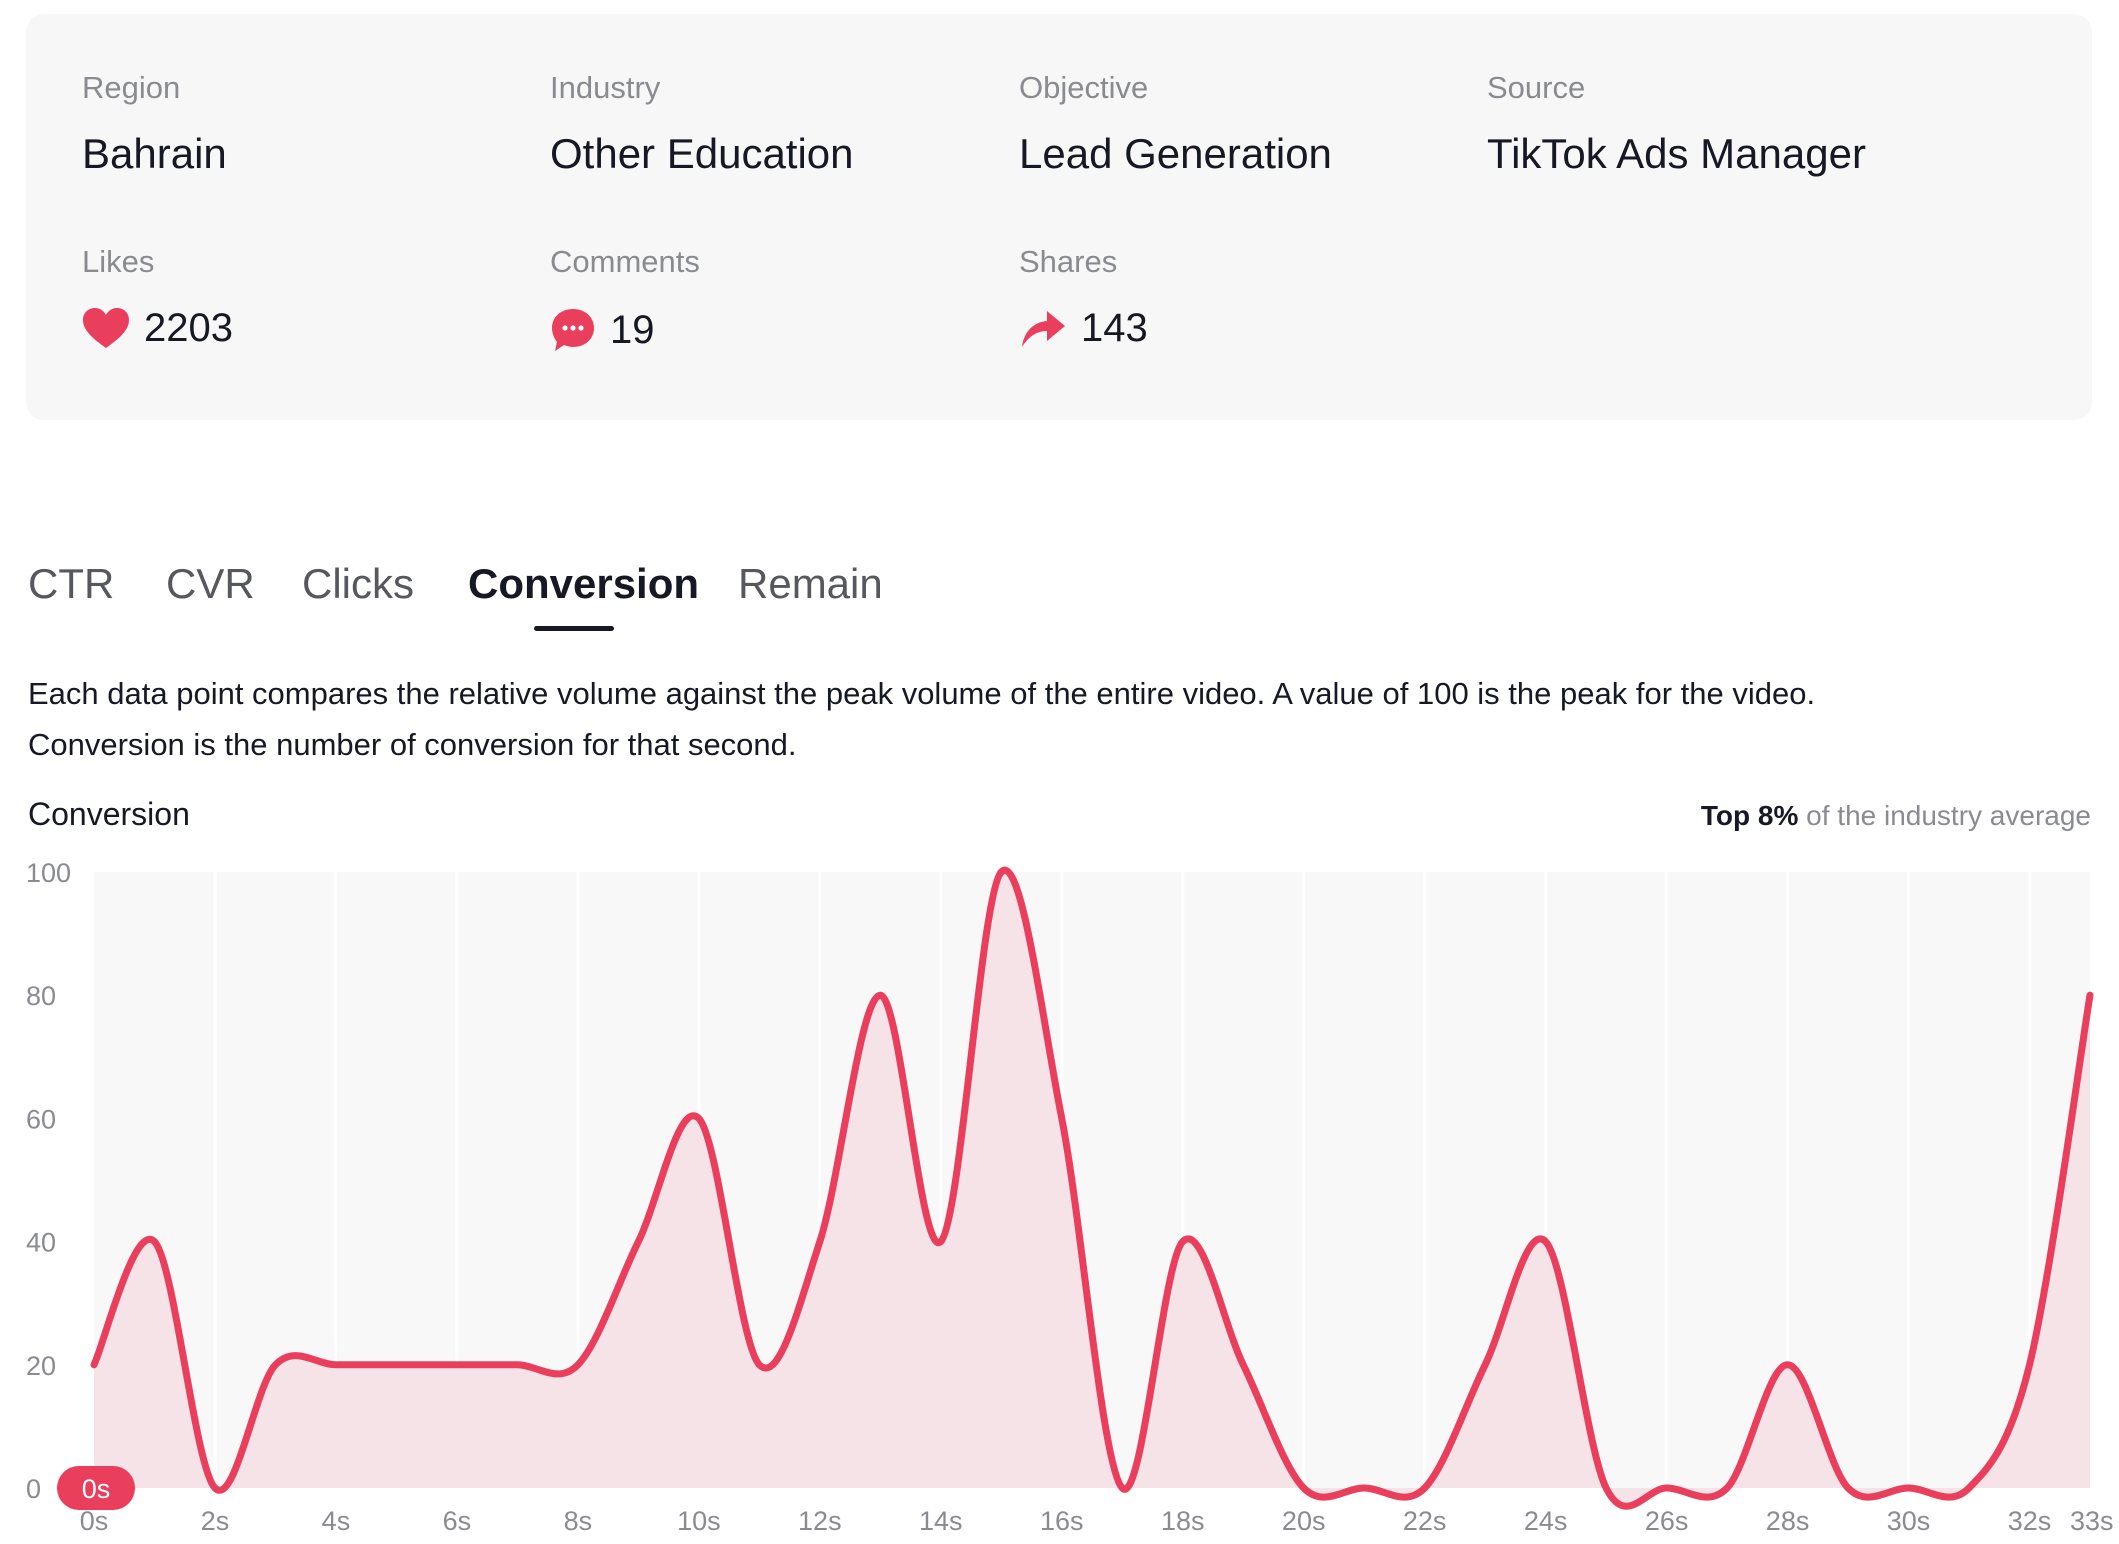 The height and width of the screenshot is (1544, 2119). Describe the element at coordinates (584, 583) in the screenshot. I see `tab-conversion: Conversion` at that location.